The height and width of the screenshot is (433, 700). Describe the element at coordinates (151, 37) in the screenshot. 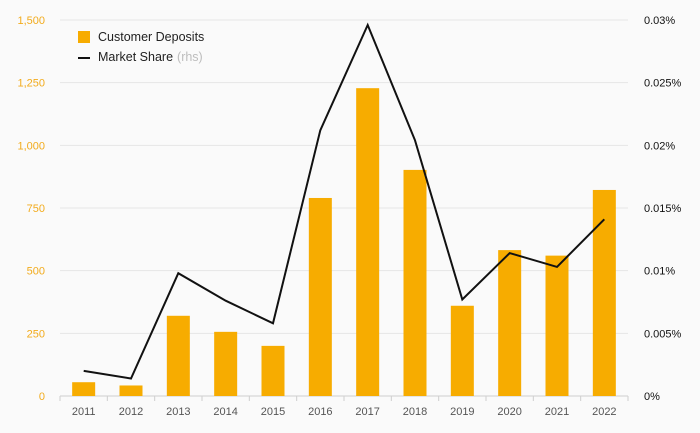

I see `legend-label-deposits: Customer Deposits` at that location.